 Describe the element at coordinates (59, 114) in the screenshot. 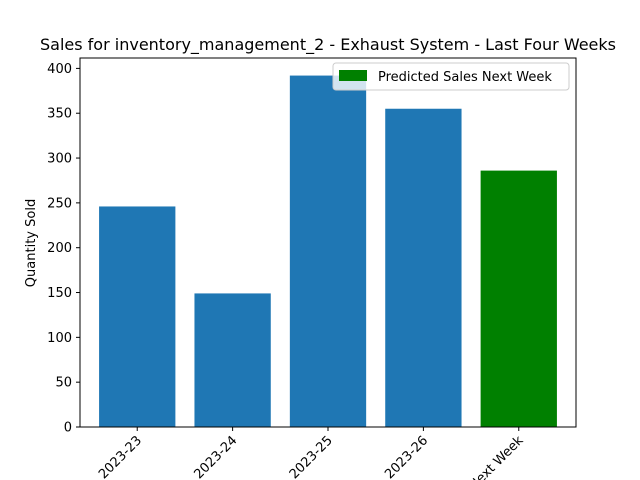

I see `y-tick-label: 350` at that location.